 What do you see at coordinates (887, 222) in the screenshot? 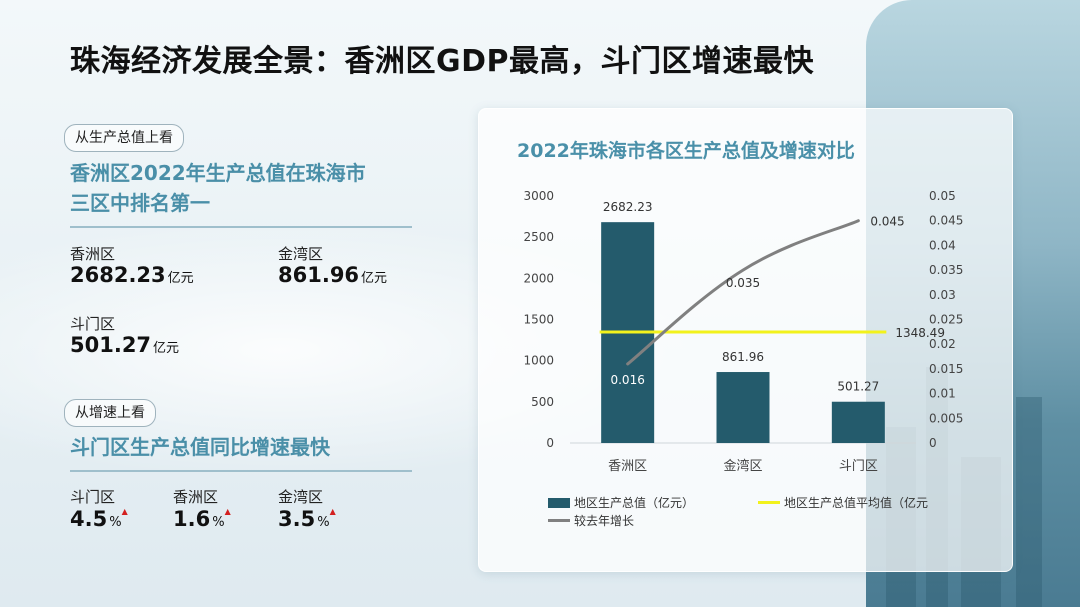
I see `growth-value-label: 0.045` at bounding box center [887, 222].